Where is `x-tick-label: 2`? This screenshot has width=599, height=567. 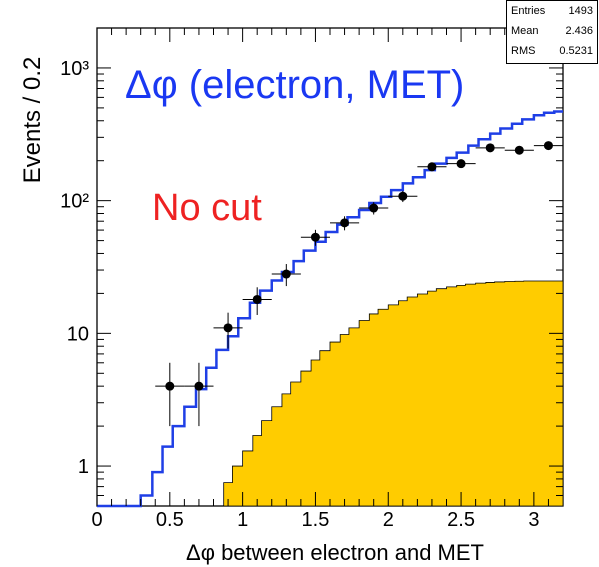 x-tick-label: 2 is located at coordinates (388, 520).